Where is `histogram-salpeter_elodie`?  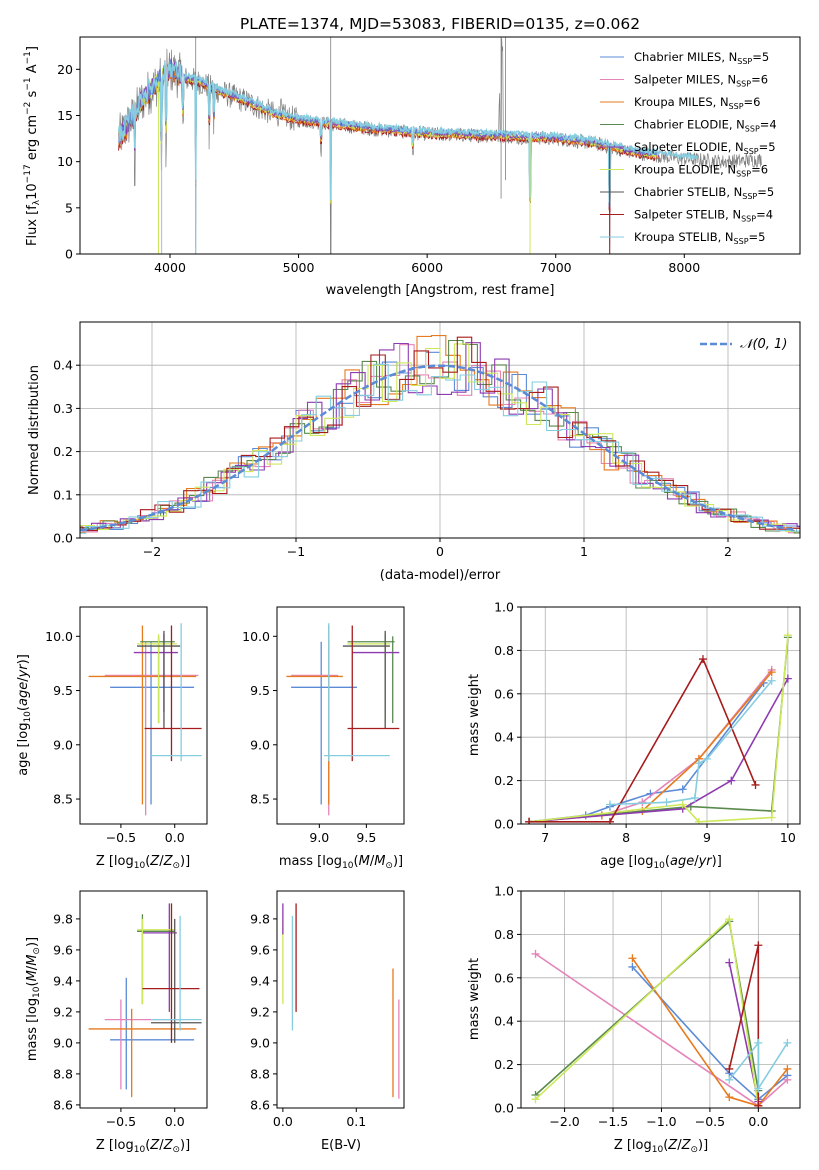
histogram-salpeter_elodie is located at coordinates (440, 436).